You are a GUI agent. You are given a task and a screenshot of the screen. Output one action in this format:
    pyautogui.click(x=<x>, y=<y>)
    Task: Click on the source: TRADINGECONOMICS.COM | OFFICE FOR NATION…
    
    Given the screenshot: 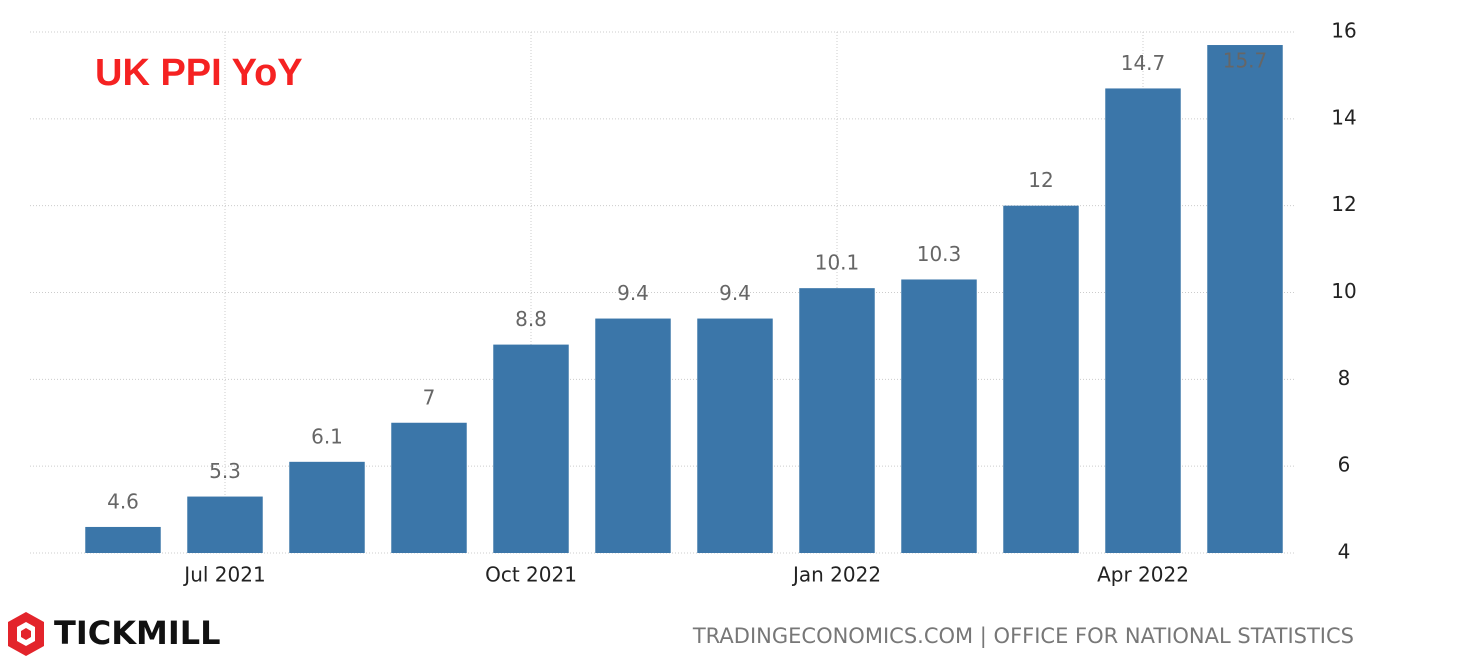 What is the action you would take?
    pyautogui.click(x=1023, y=636)
    